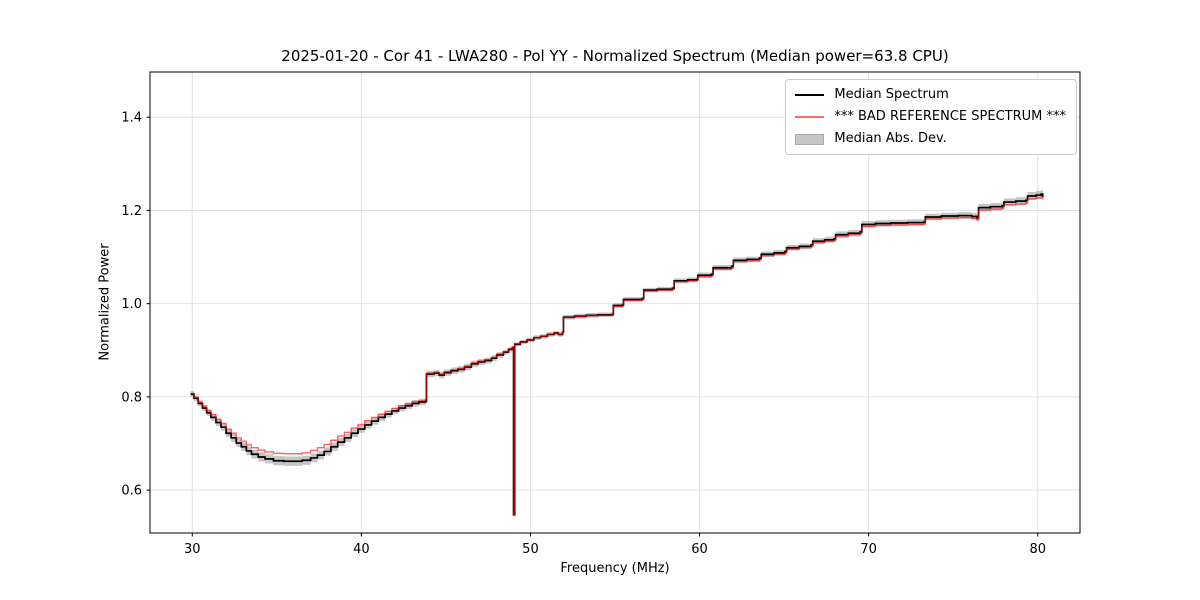  What do you see at coordinates (950, 116) in the screenshot?
I see `legend-label-bad-reference: *** BAD REFERENCE SPECTRUM ***` at bounding box center [950, 116].